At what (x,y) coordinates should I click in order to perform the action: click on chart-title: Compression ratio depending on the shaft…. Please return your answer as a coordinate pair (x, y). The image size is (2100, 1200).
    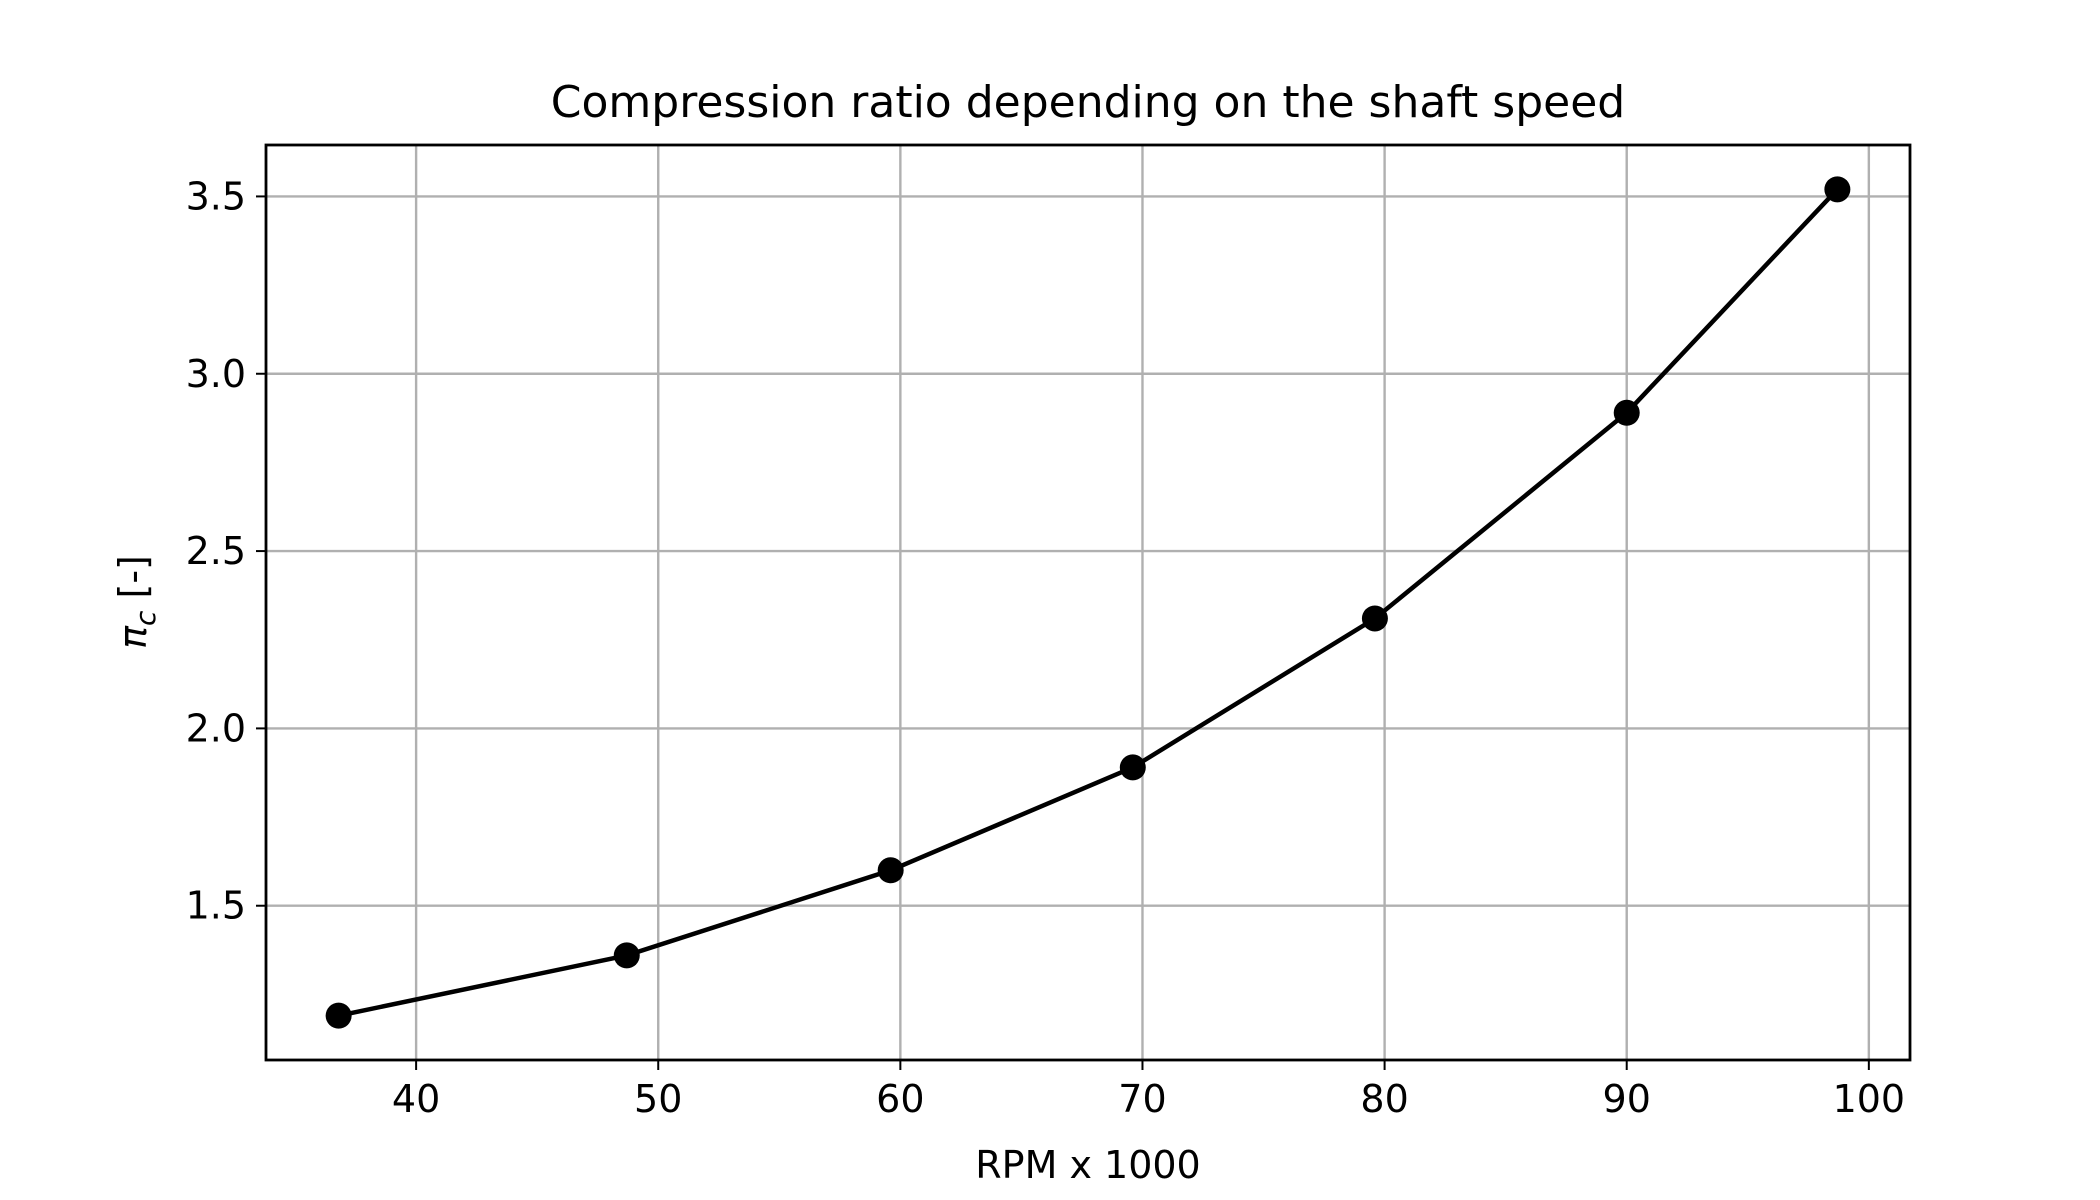
    Looking at the image, I should click on (1088, 102).